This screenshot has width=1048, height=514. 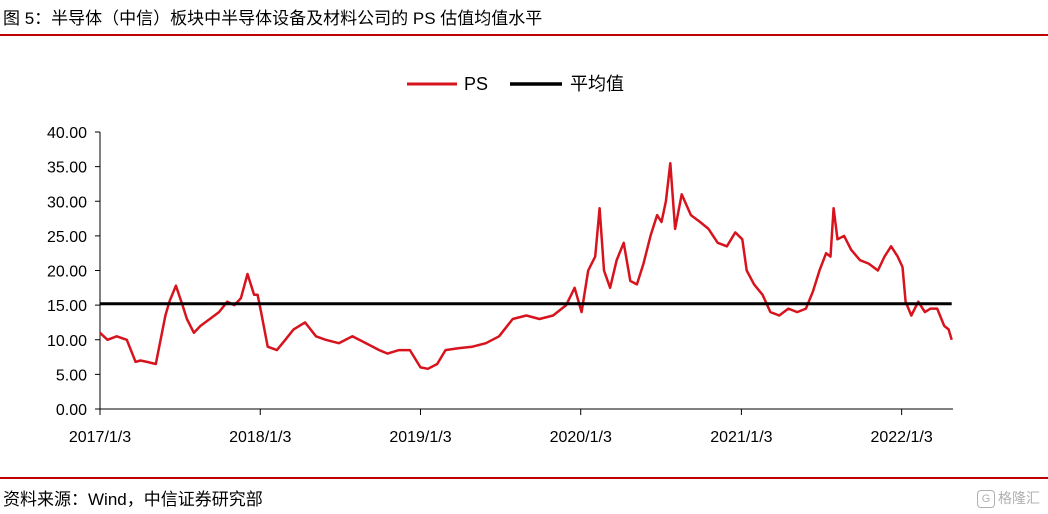 I want to click on figure-title: 图 5：半导体（中信）板块中半导体设备及材料公司的 PS 估值均值水平, so click(x=273, y=18).